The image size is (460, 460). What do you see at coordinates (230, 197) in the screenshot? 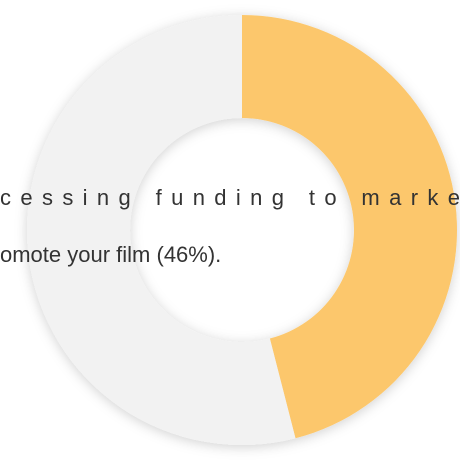
I see `annotation: cessing funding to marke` at bounding box center [230, 197].